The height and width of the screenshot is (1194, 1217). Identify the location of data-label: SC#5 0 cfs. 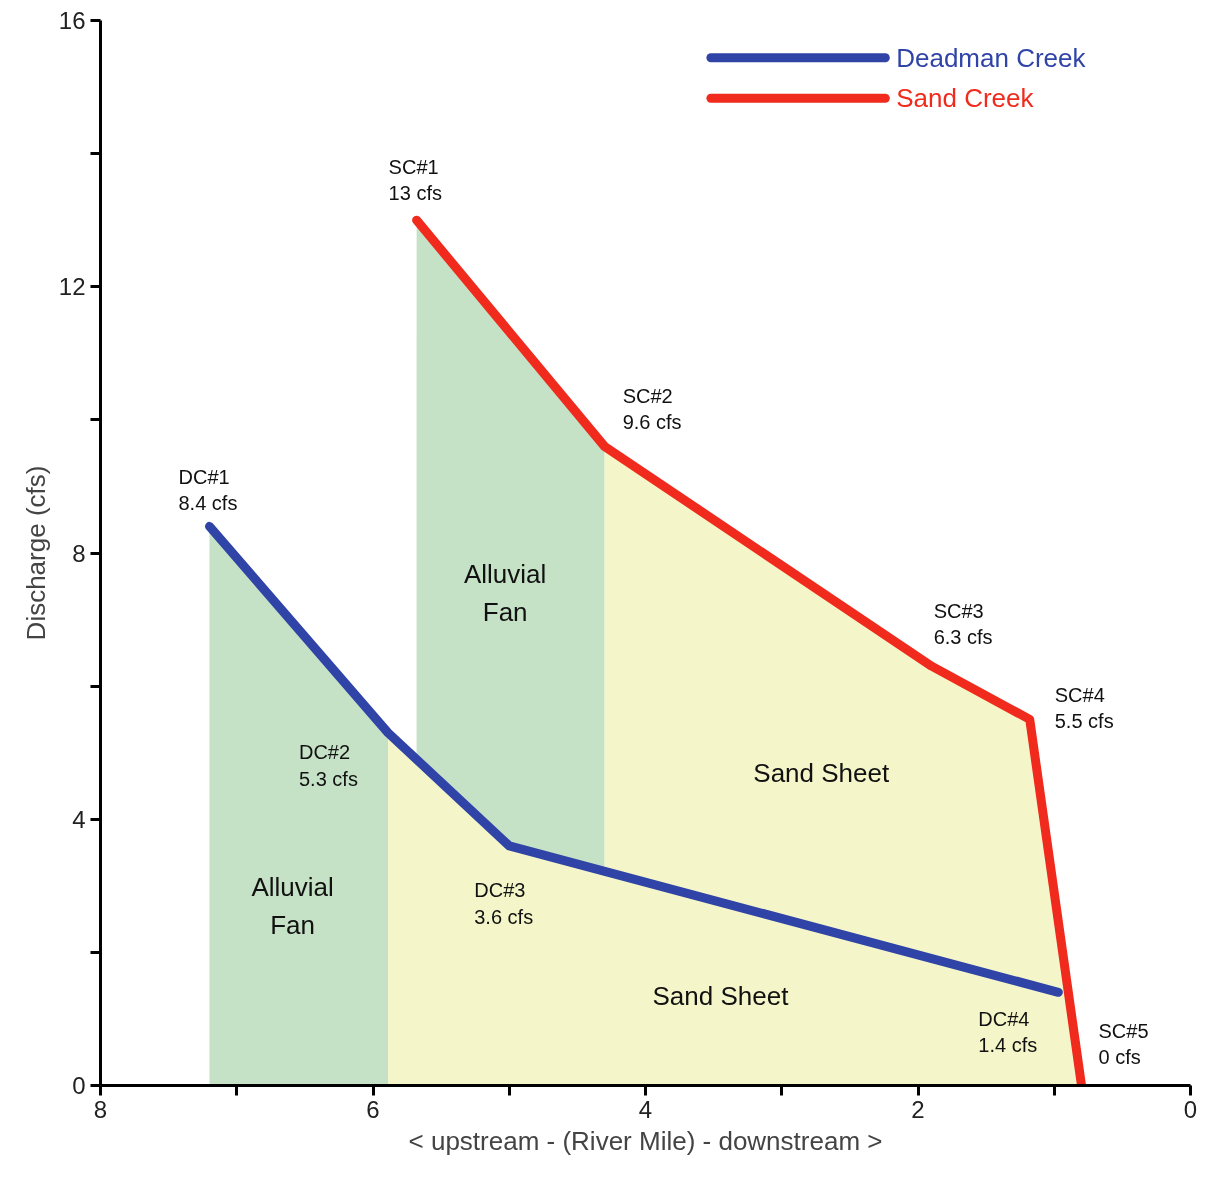
(1123, 1044).